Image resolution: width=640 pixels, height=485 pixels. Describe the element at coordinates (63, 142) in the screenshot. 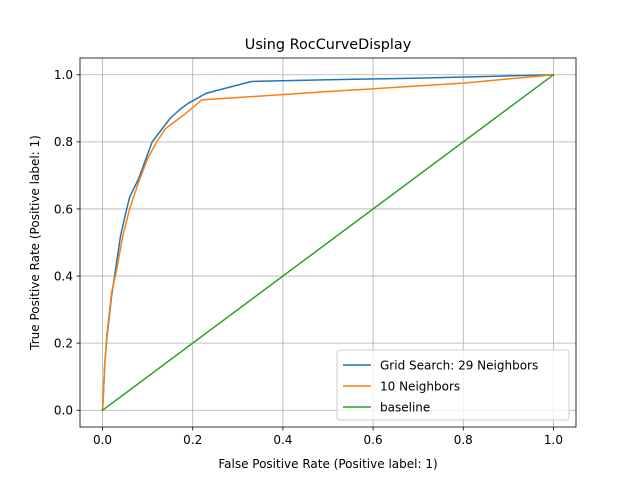

I see `y-tick-label: 0.8` at that location.